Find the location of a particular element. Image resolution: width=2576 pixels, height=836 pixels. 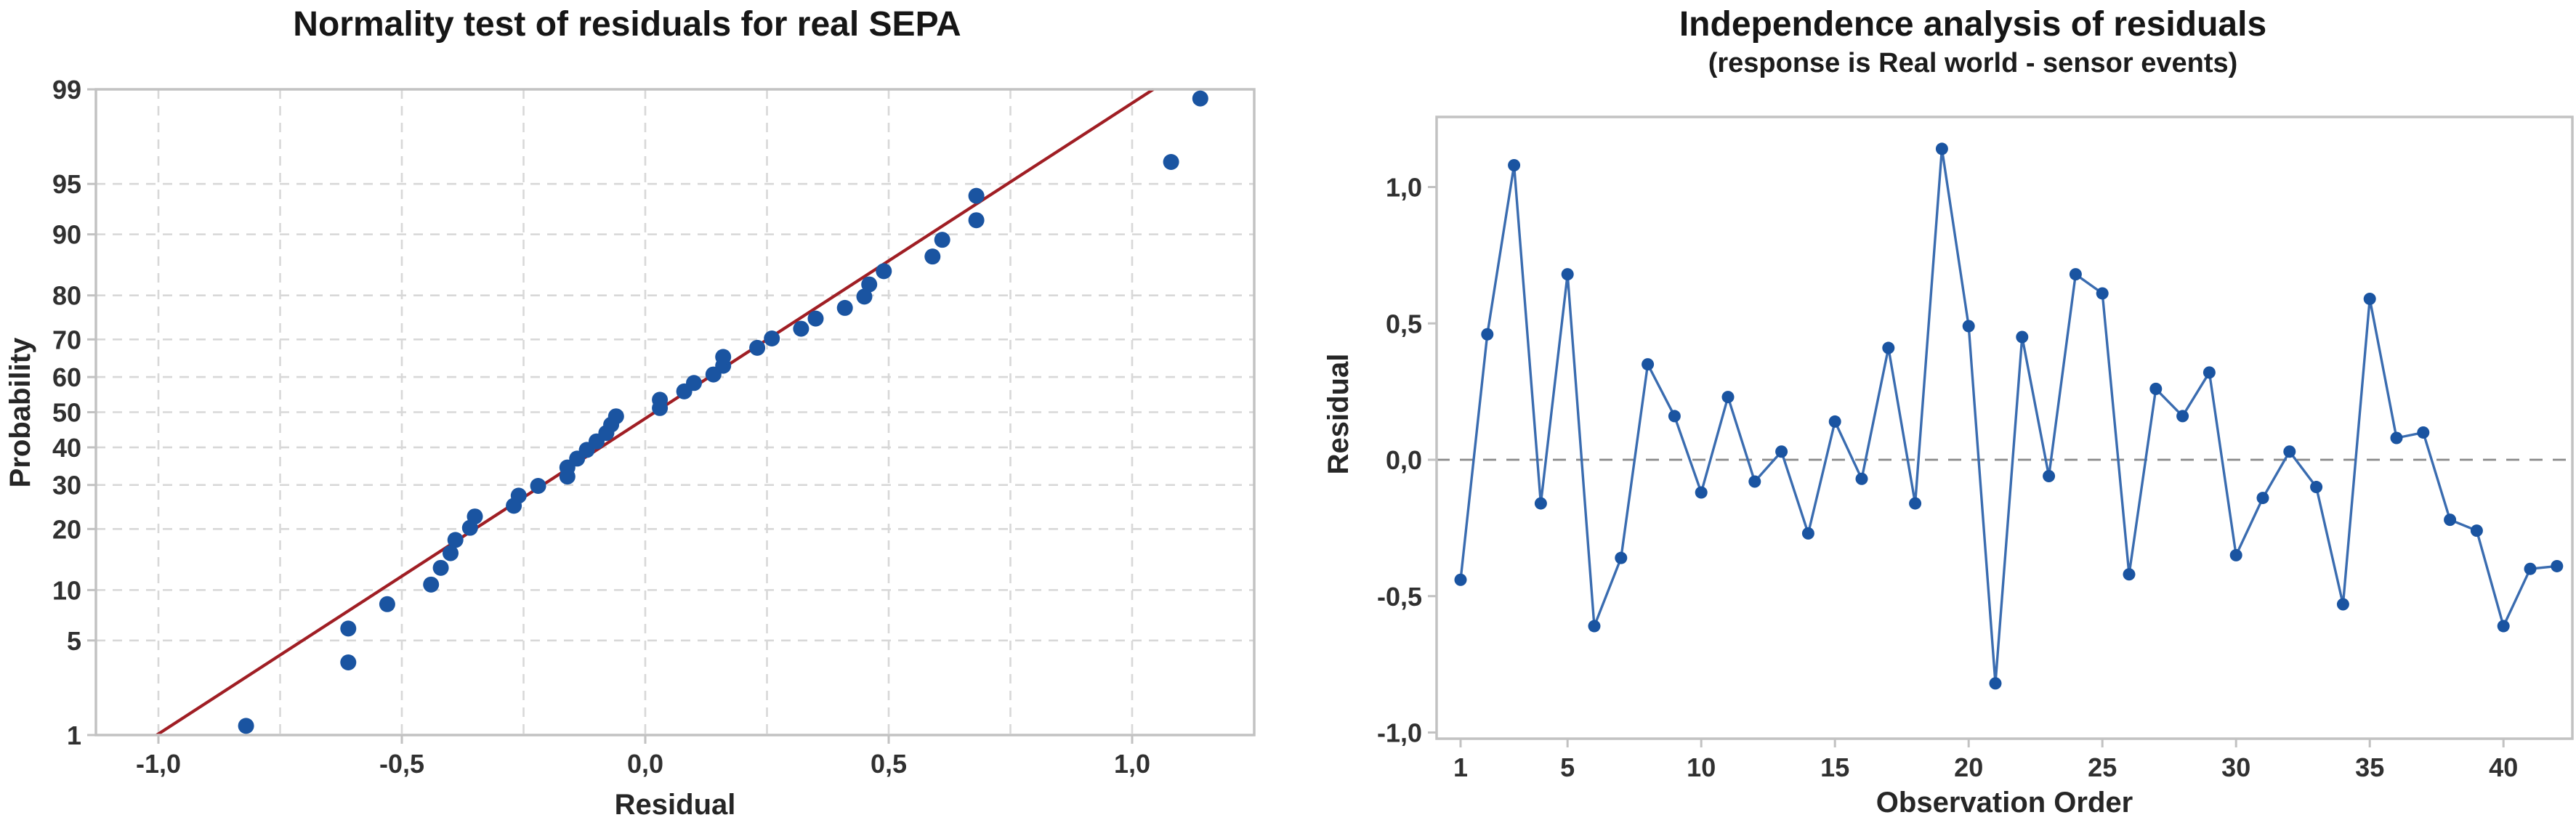

right-x-axis-label: Observation Order is located at coordinates (2005, 803).